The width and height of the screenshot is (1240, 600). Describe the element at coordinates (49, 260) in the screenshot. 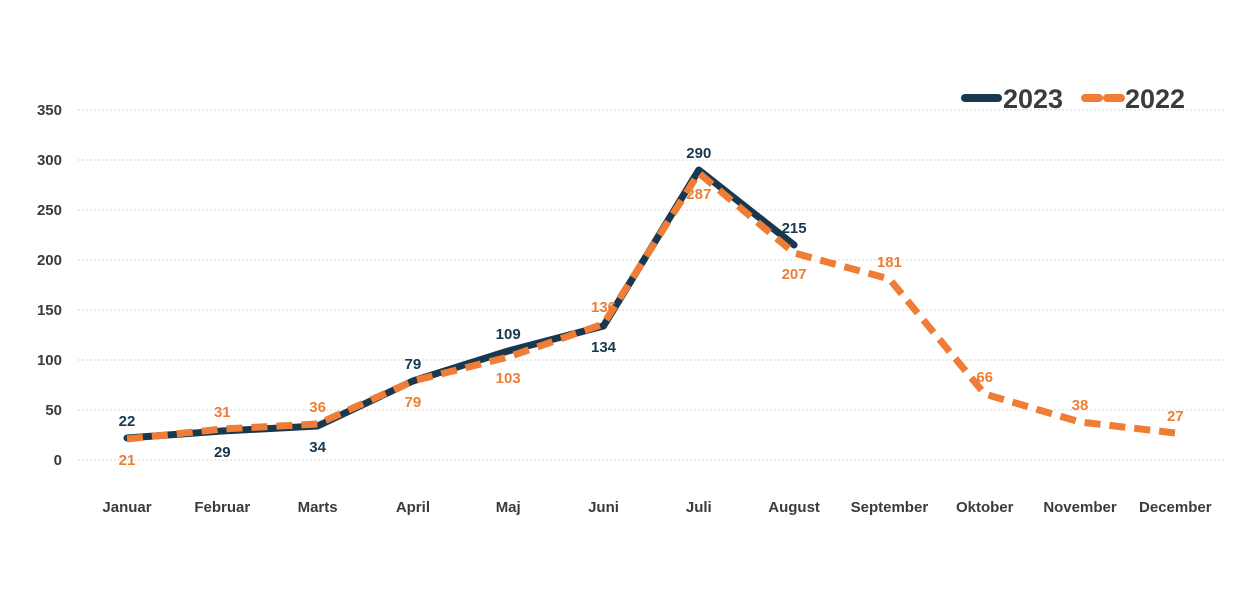

I see `y-tick-label: 200` at that location.